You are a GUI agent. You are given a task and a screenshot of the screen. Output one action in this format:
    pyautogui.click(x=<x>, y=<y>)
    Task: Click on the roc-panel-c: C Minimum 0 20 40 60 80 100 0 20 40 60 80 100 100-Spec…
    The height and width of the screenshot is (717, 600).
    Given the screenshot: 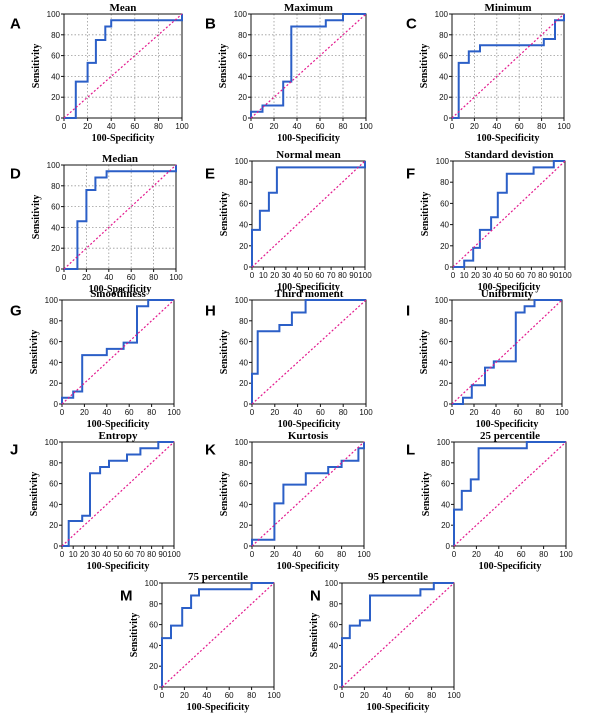 What is the action you would take?
    pyautogui.click(x=488, y=73)
    